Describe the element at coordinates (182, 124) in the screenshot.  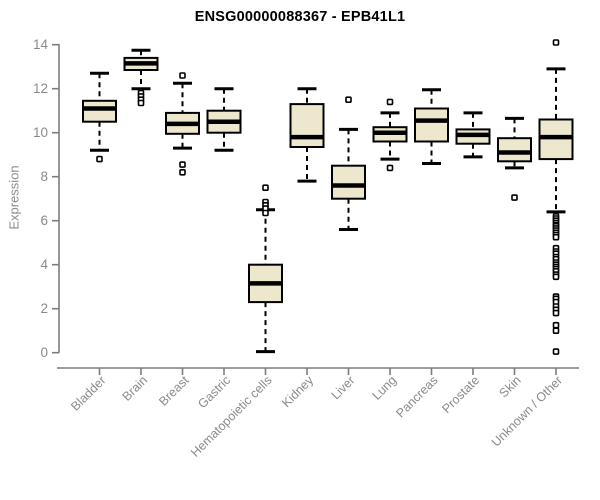
I see `box-breast` at that location.